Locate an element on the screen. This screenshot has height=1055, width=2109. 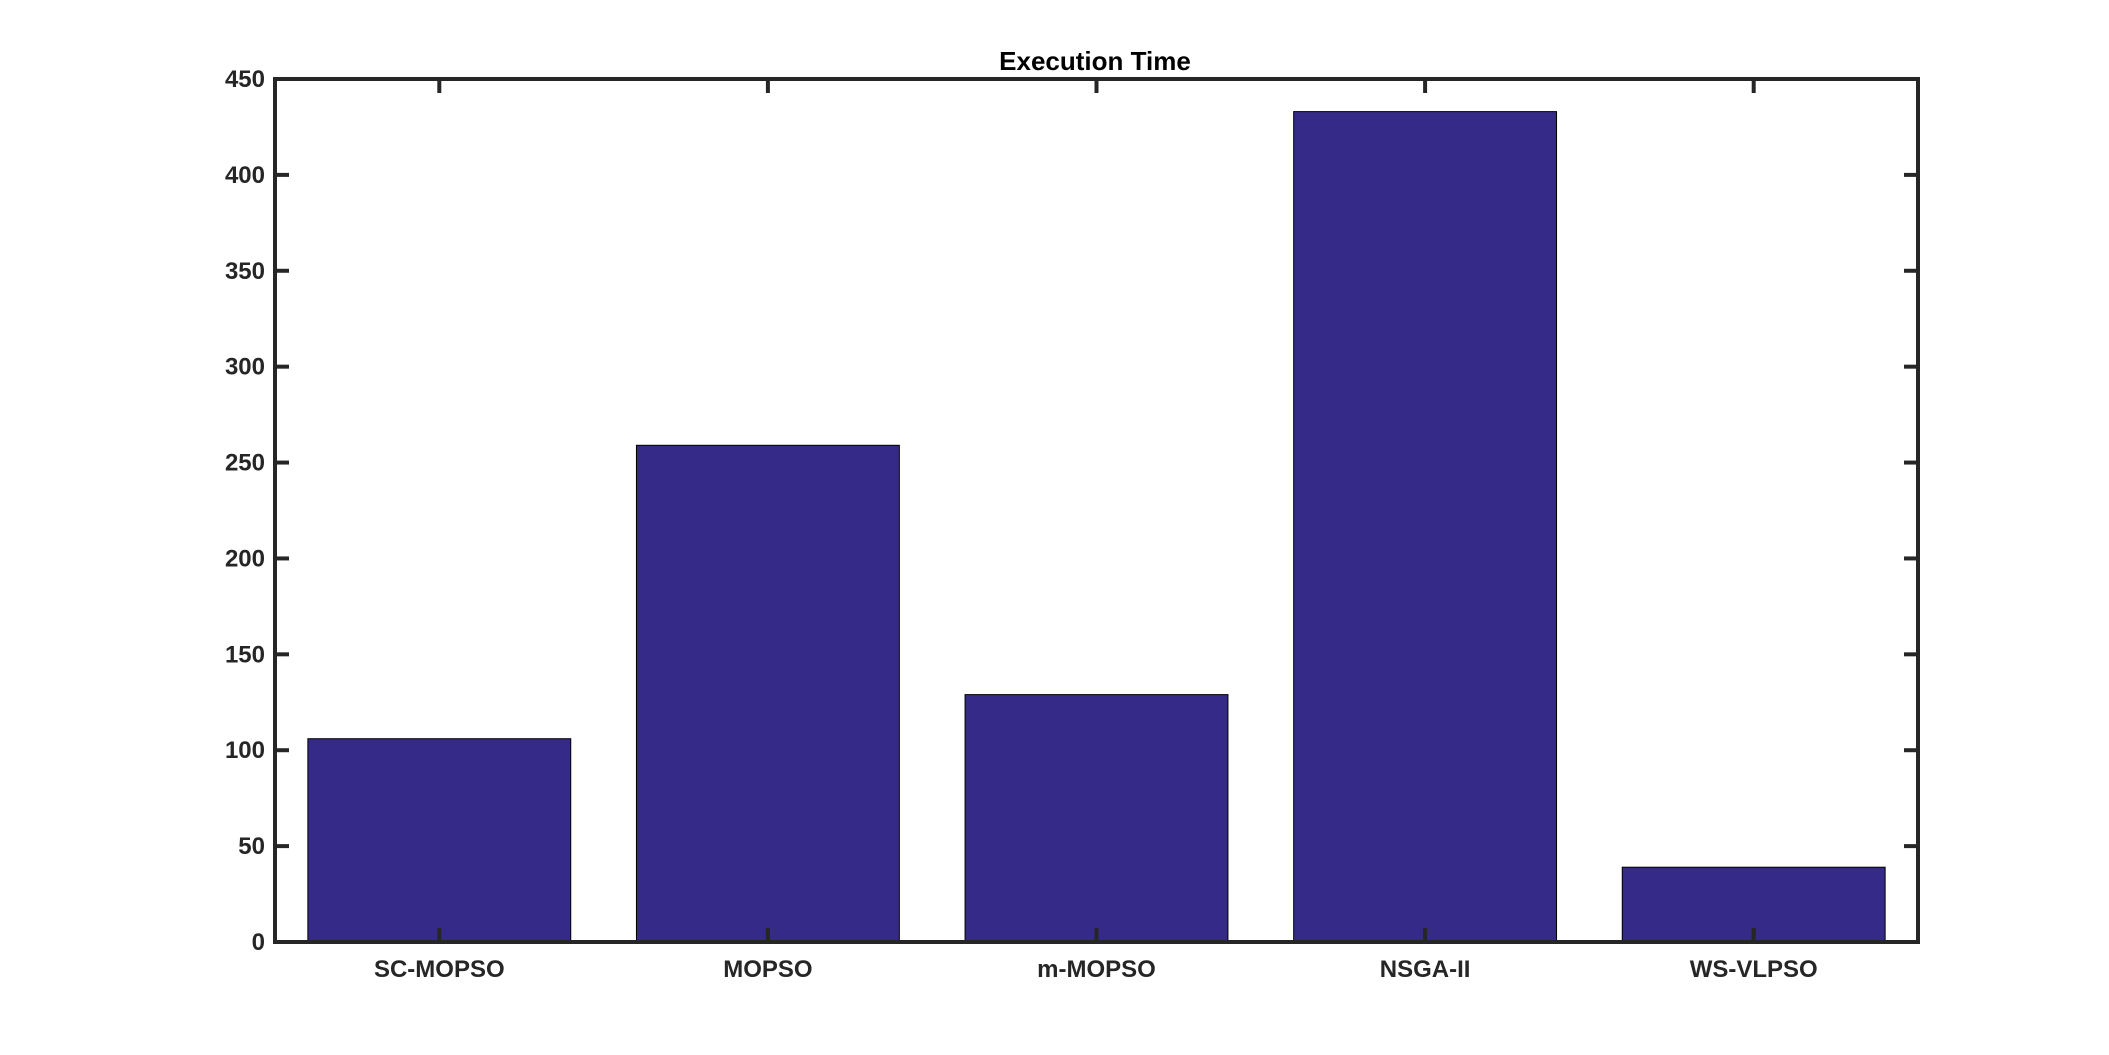
x-tick-label: m-MOPSO is located at coordinates (1096, 969).